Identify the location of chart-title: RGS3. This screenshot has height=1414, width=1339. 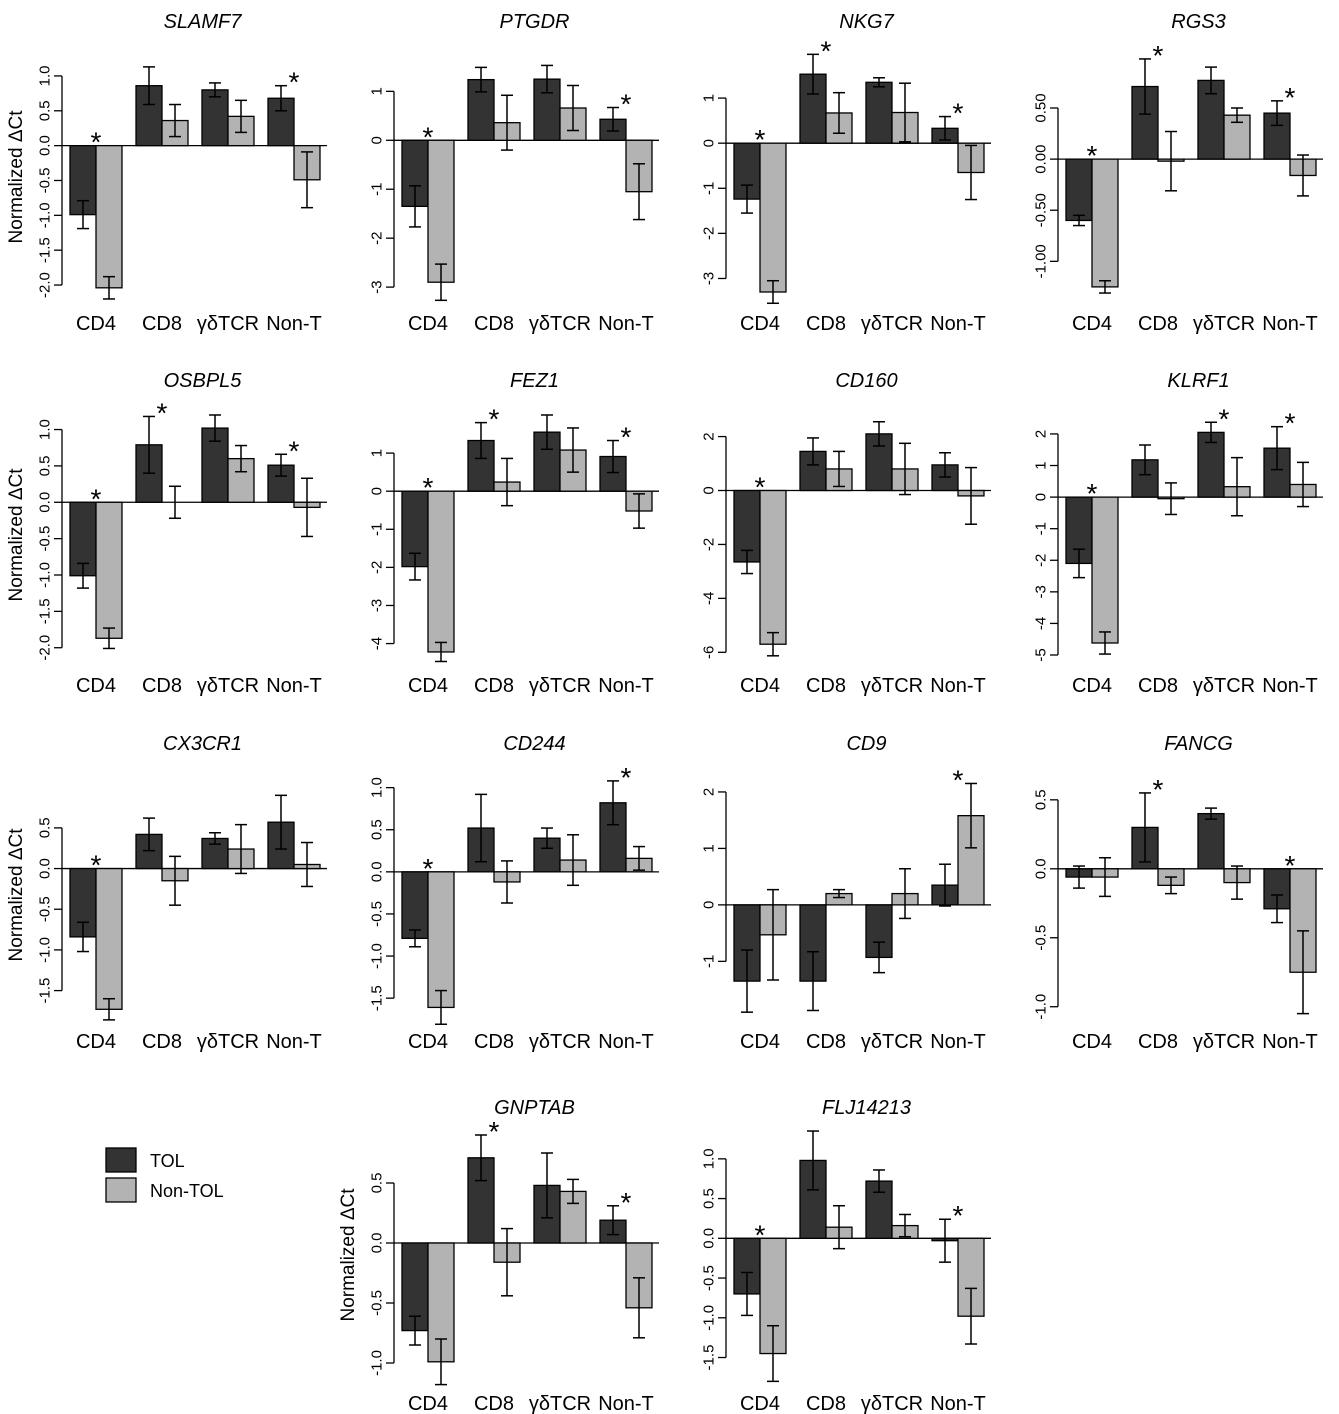
(1198, 22).